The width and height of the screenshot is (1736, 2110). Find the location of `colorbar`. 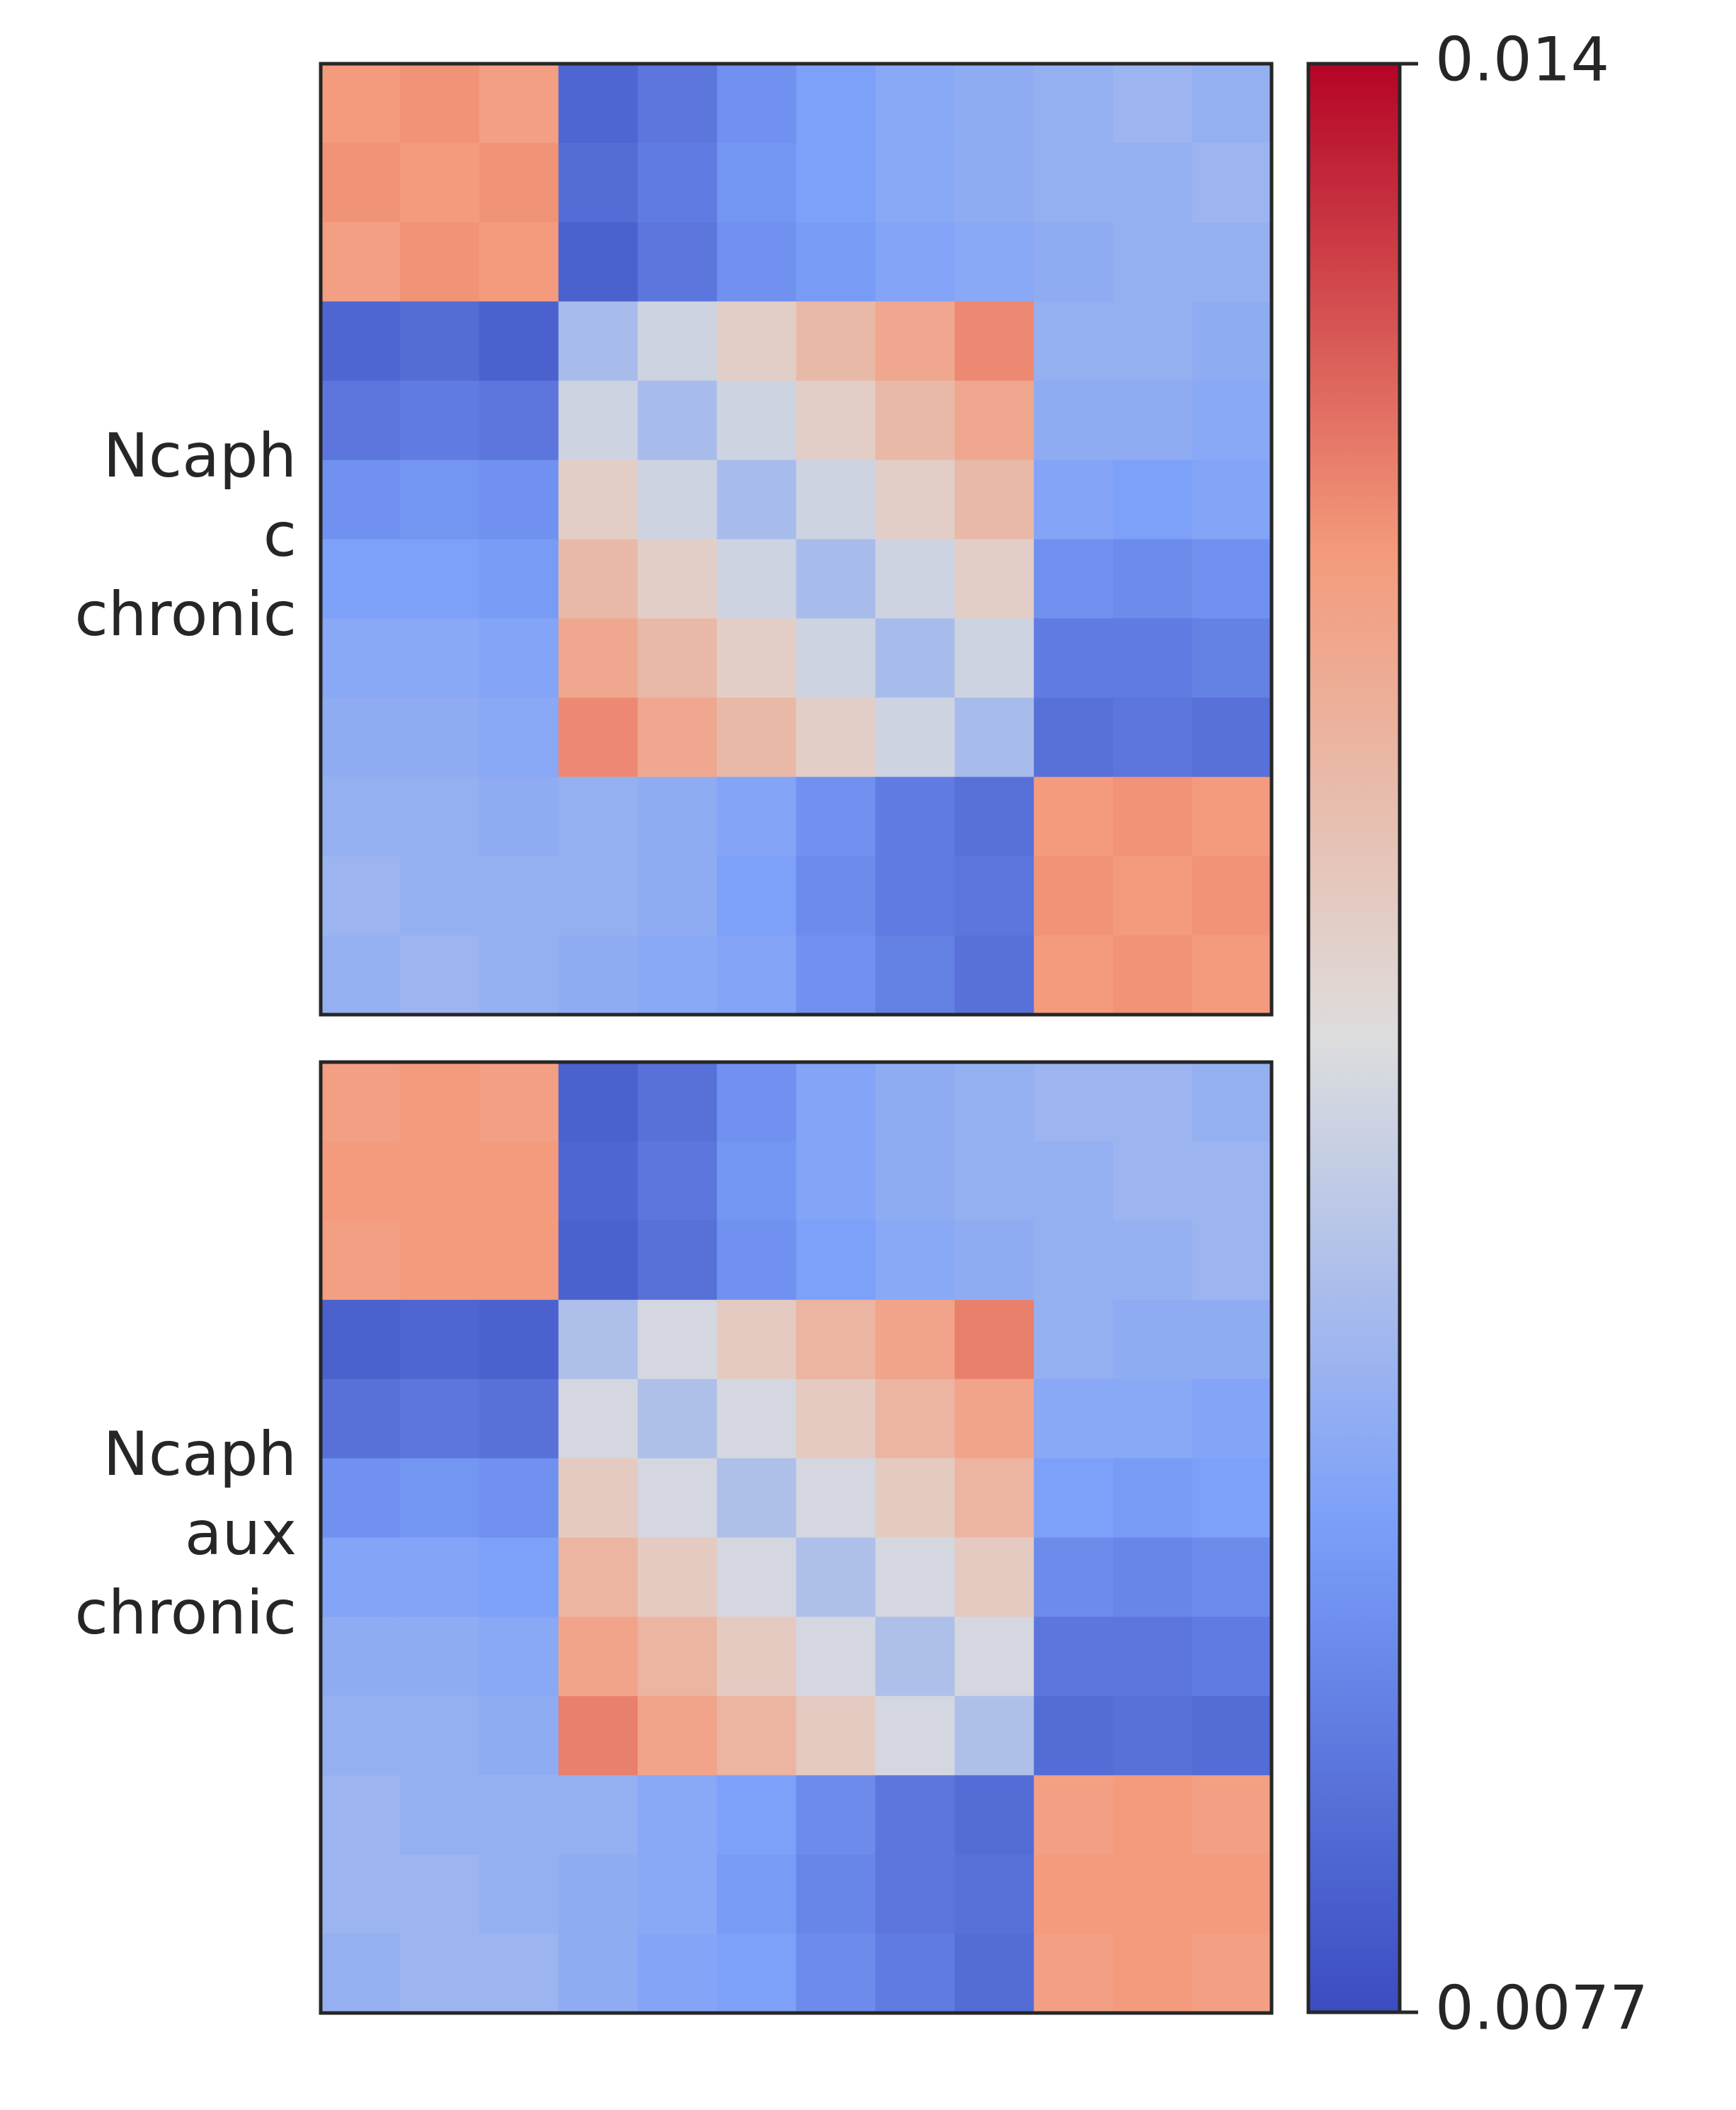

colorbar is located at coordinates (1354, 1038).